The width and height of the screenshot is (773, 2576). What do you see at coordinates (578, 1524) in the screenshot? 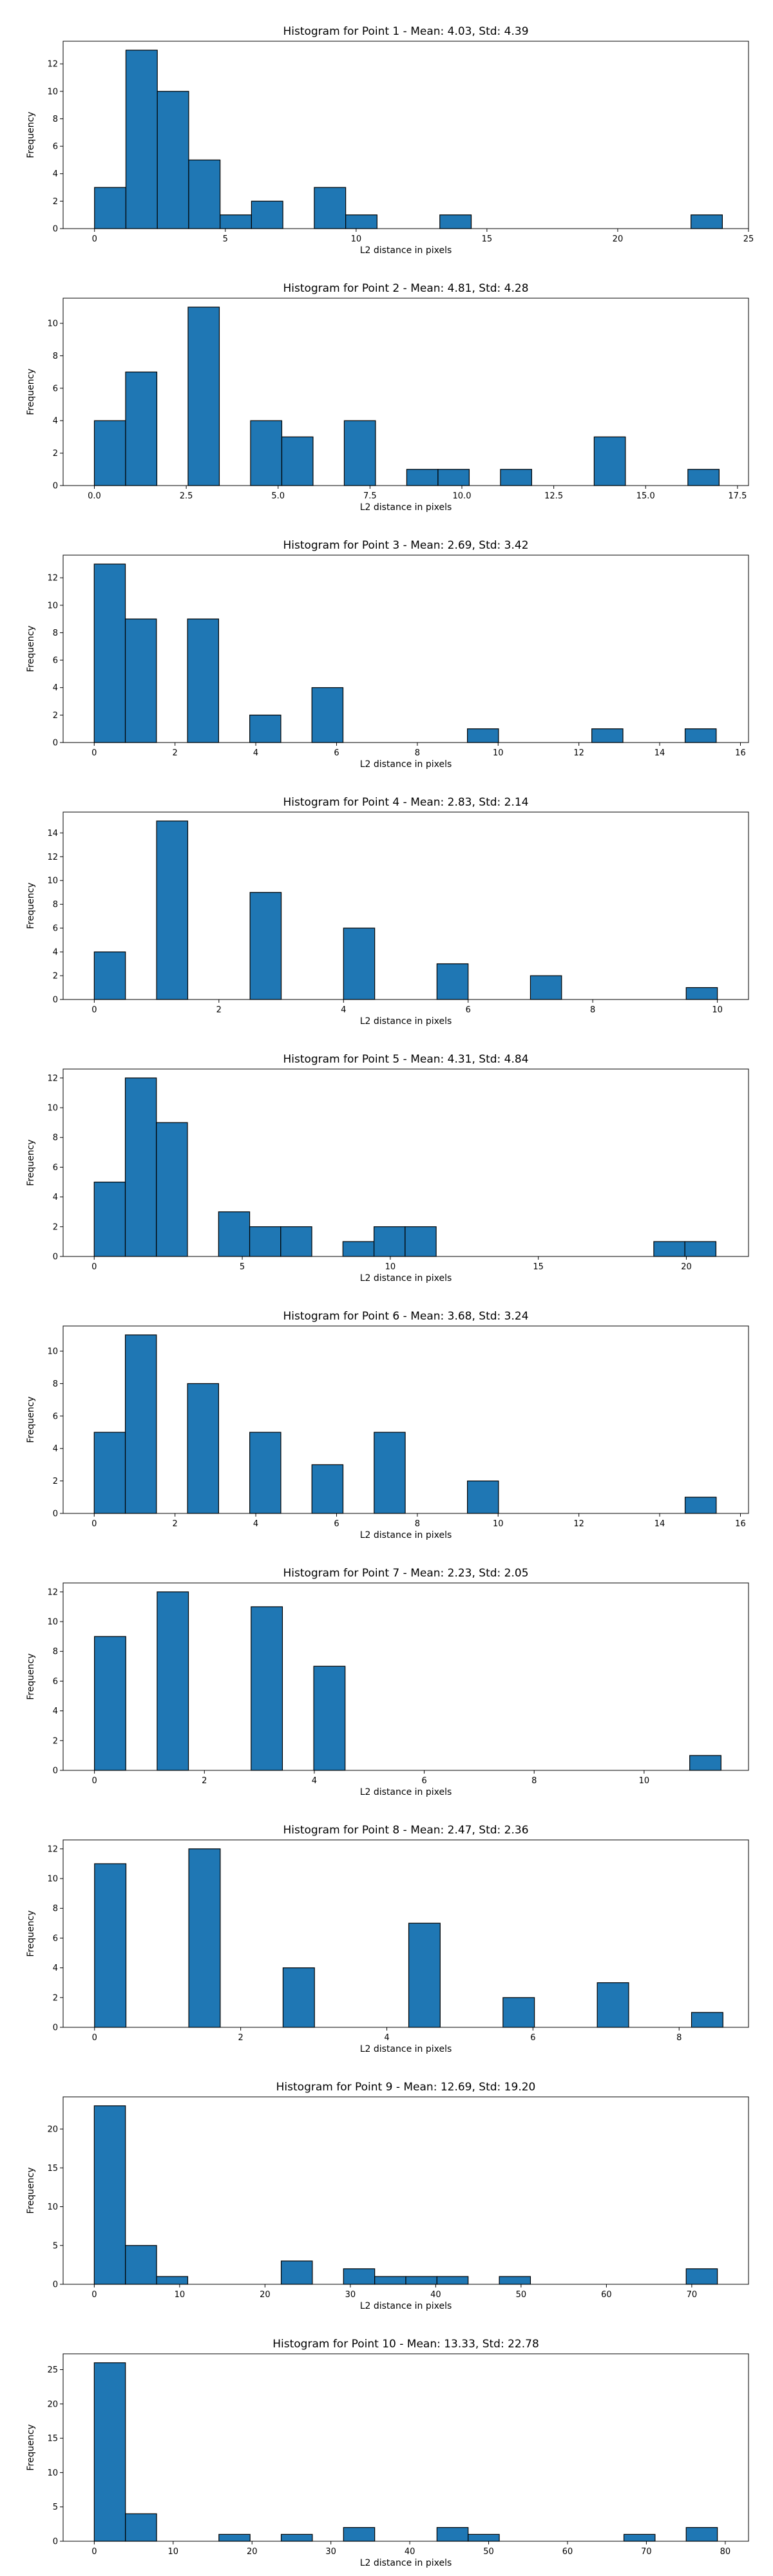
I see `x-tick-label: 12` at bounding box center [578, 1524].